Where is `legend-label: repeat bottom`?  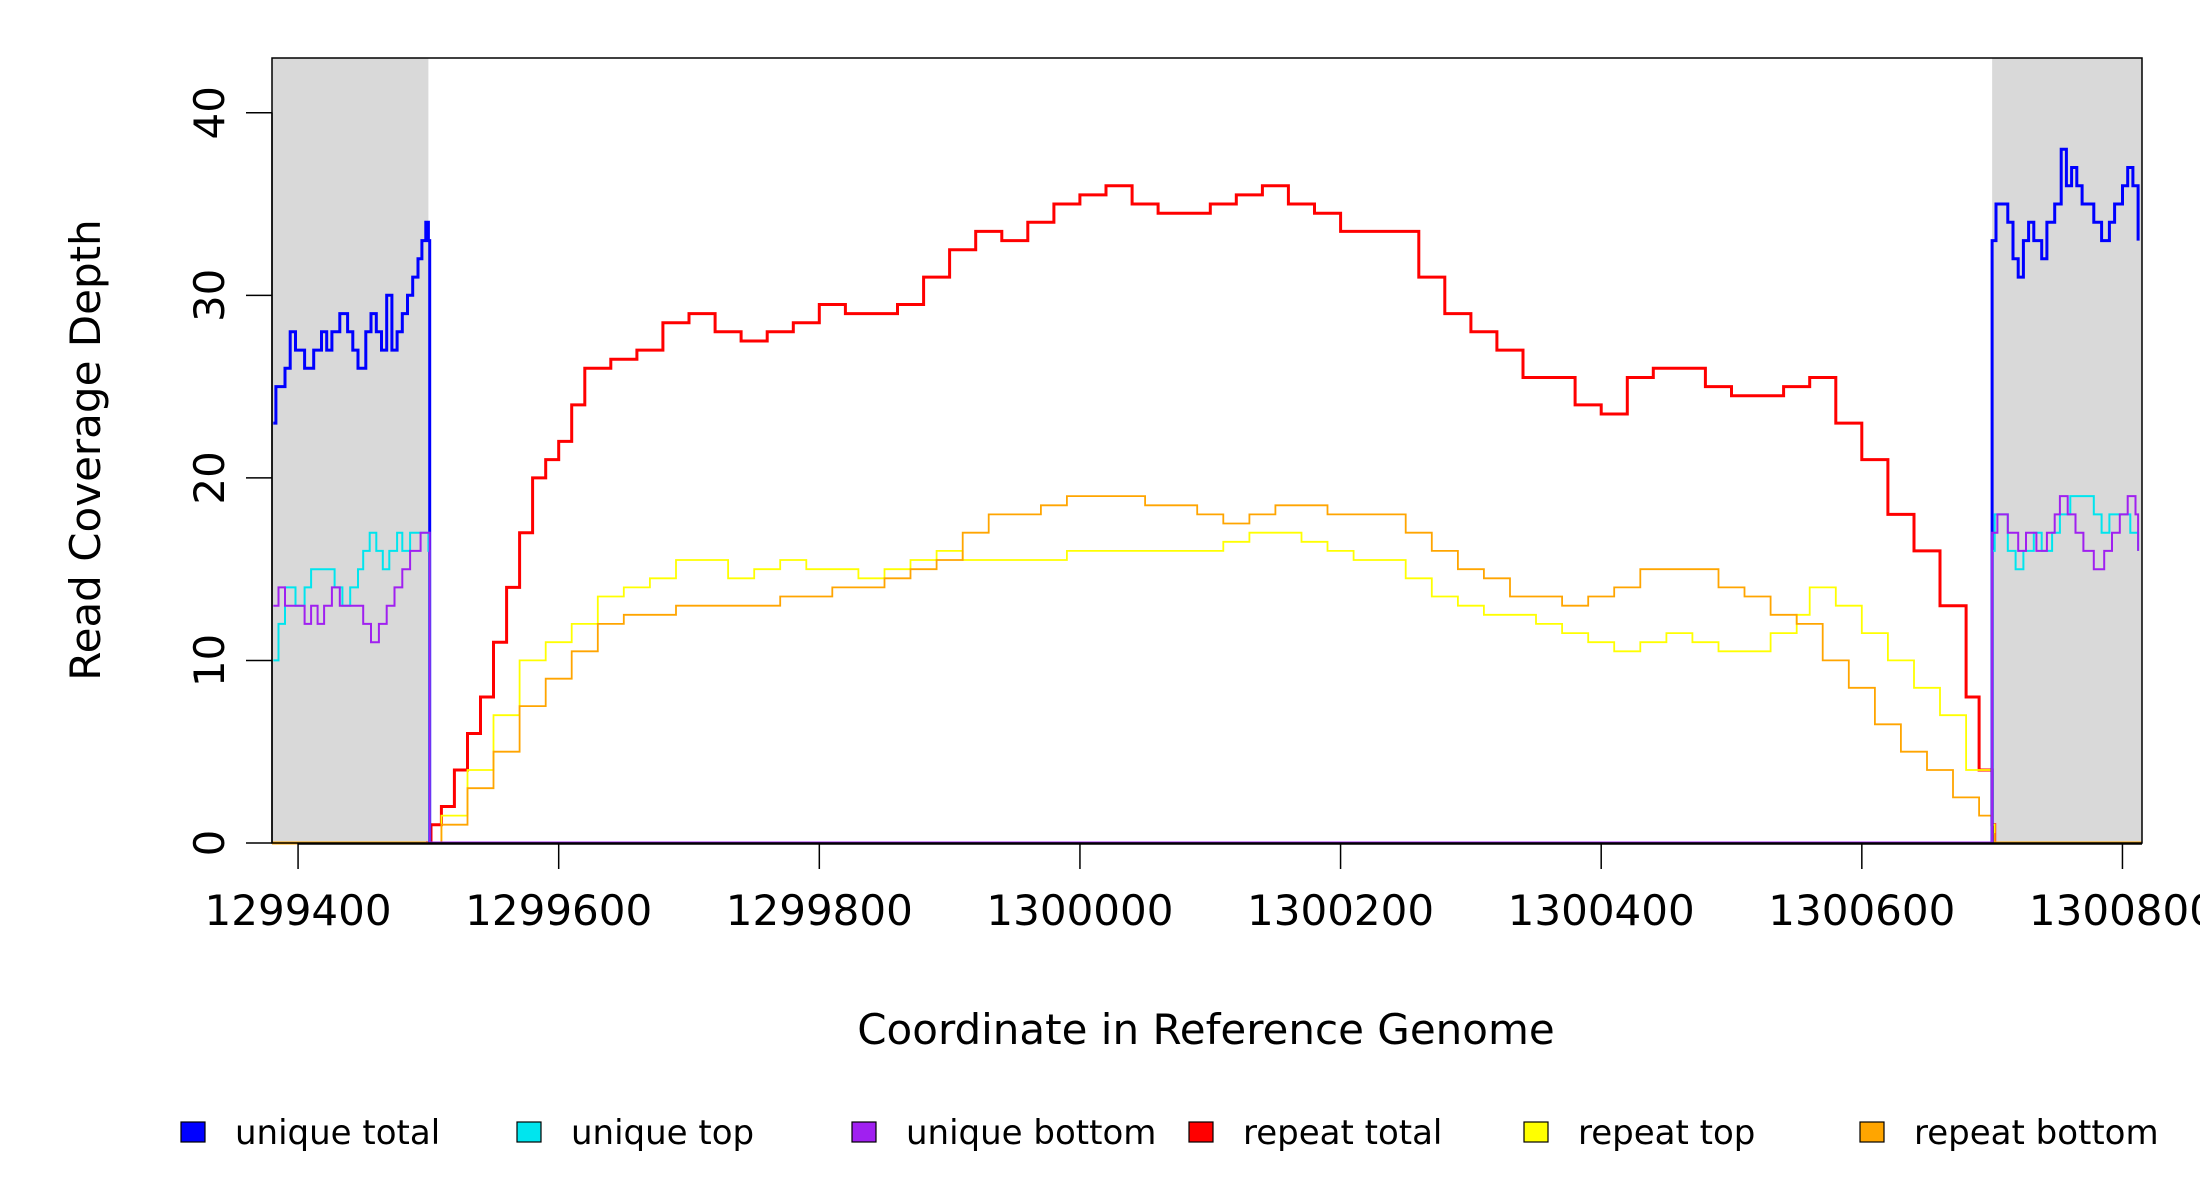
legend-label: repeat bottom is located at coordinates (2036, 1133).